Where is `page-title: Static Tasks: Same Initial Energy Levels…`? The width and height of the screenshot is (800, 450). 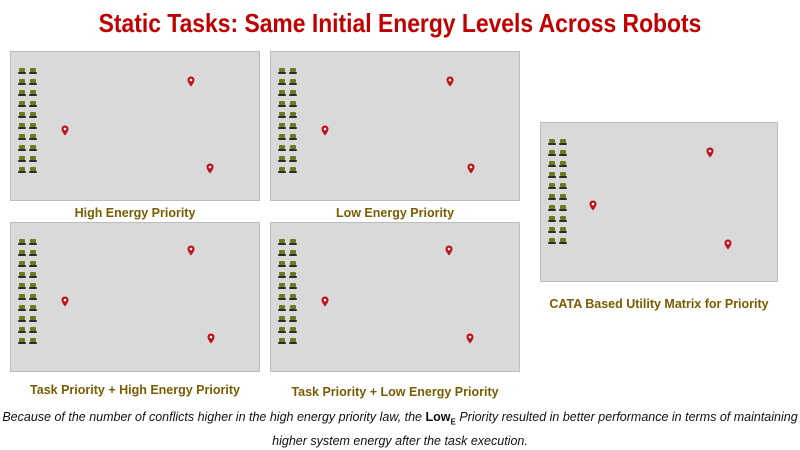
page-title: Static Tasks: Same Initial Energy Levels… is located at coordinates (400, 23).